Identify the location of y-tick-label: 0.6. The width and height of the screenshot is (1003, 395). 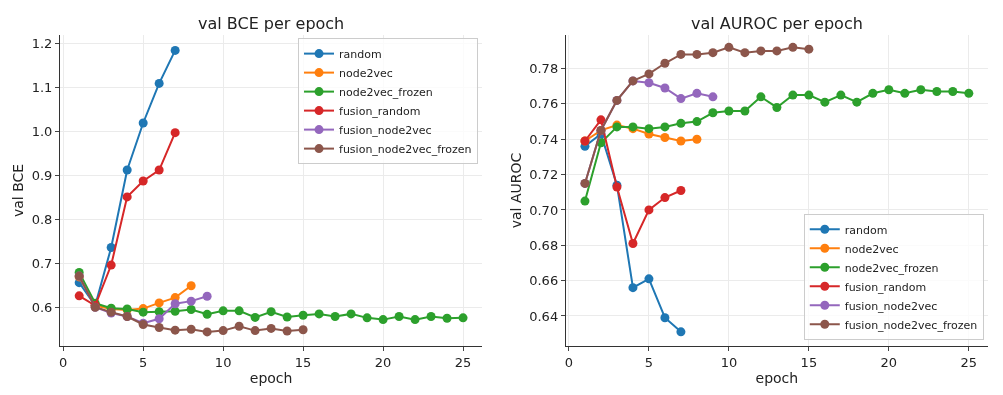
(42, 308).